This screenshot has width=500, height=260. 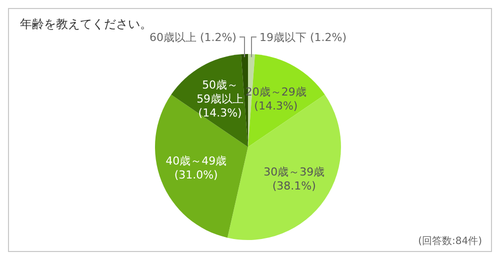 What do you see at coordinates (450, 241) in the screenshot?
I see `text: (回答数:84件)` at bounding box center [450, 241].